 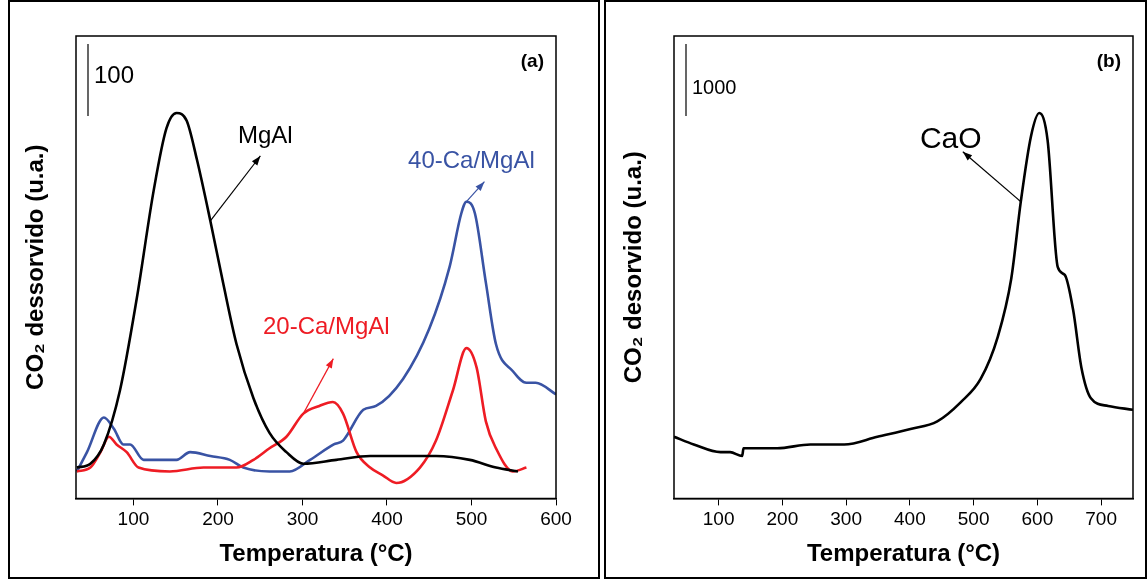 I want to click on text: 100, so click(x=114, y=74).